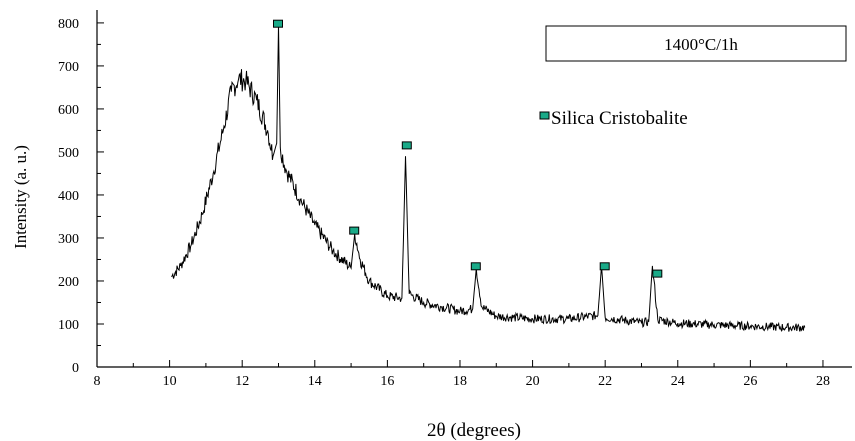  What do you see at coordinates (750, 381) in the screenshot?
I see `x-tick-label: 26` at bounding box center [750, 381].